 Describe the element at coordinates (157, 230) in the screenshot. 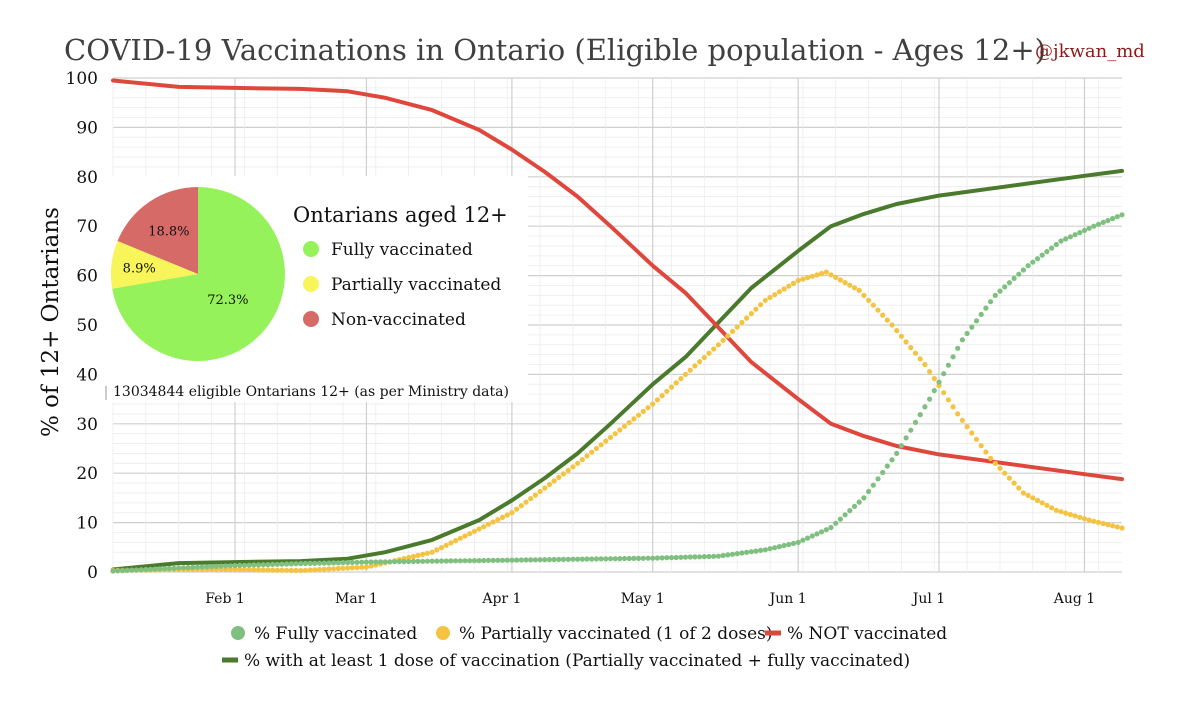

I see `pie-slice` at that location.